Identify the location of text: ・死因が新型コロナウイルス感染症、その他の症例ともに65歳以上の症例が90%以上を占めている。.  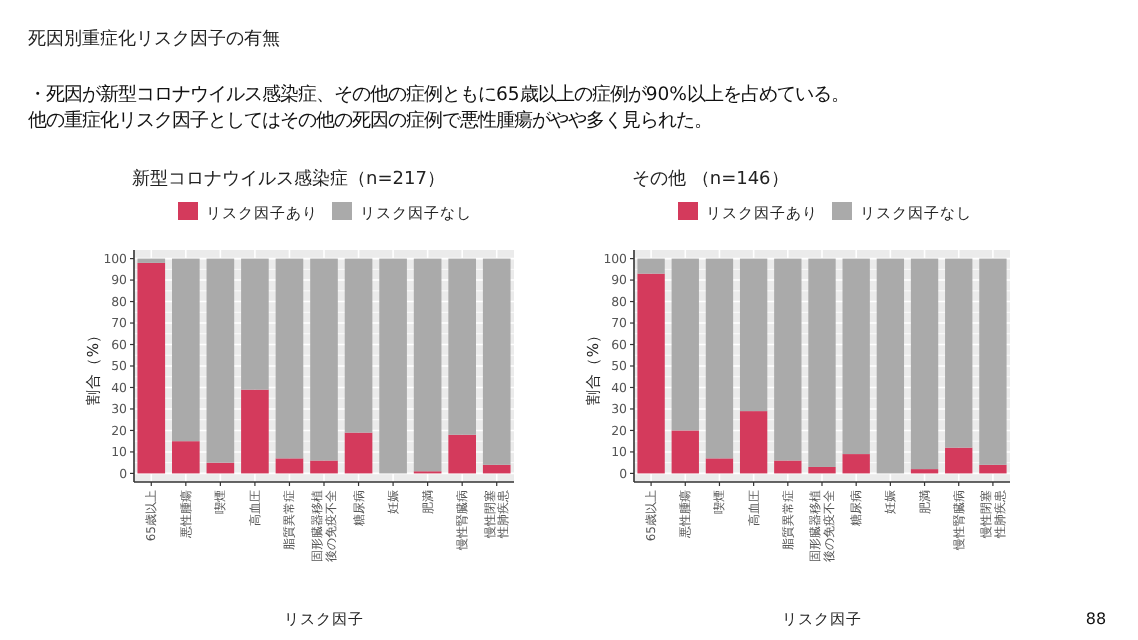
(438, 95).